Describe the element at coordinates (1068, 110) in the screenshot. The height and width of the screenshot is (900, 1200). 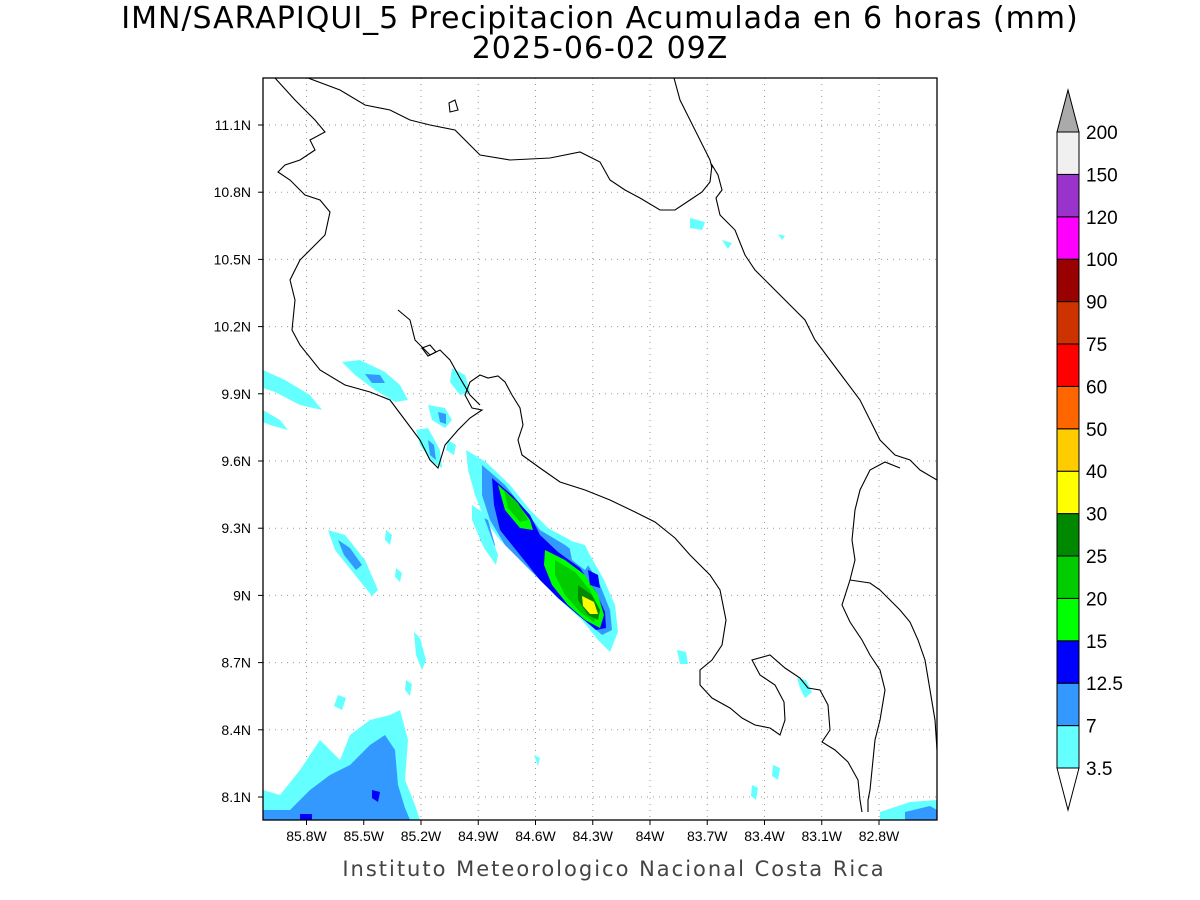
I see `colorbar-top-arrow` at that location.